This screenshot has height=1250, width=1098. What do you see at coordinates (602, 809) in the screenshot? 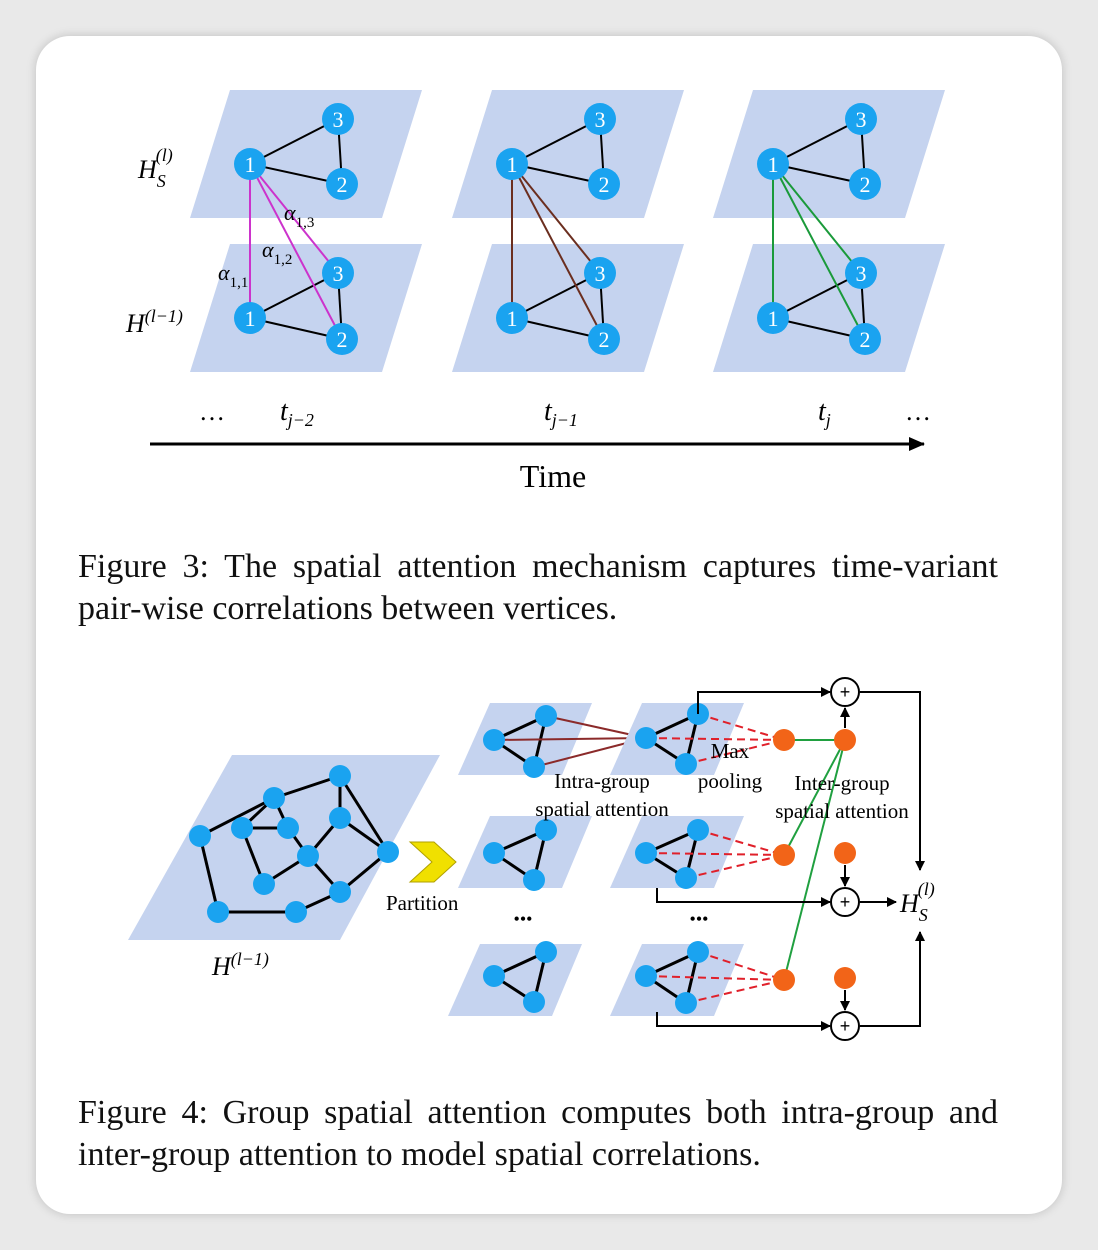
I see `intra-label-line2: spatial attention` at bounding box center [602, 809].